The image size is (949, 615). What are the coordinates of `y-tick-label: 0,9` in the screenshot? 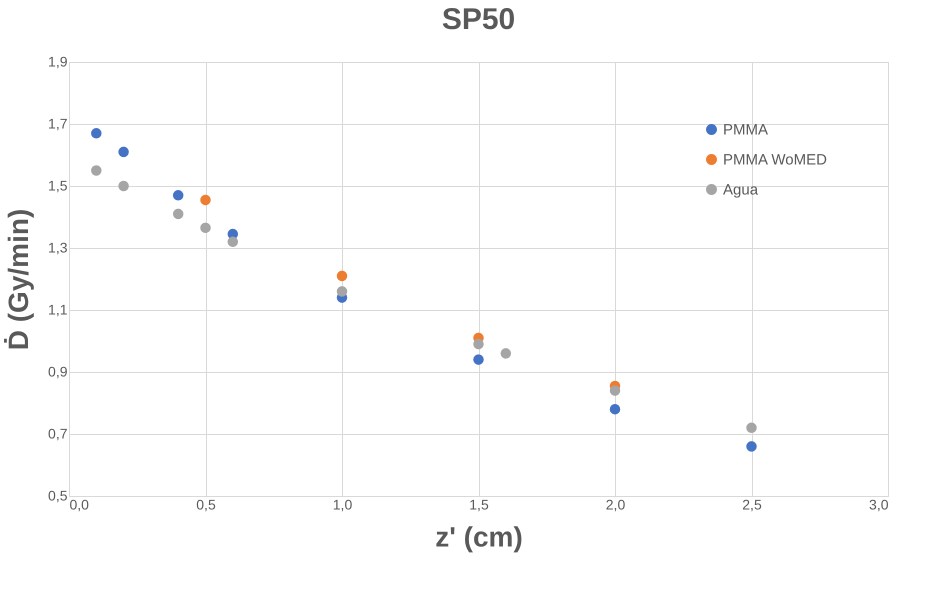 It's located at (58, 372).